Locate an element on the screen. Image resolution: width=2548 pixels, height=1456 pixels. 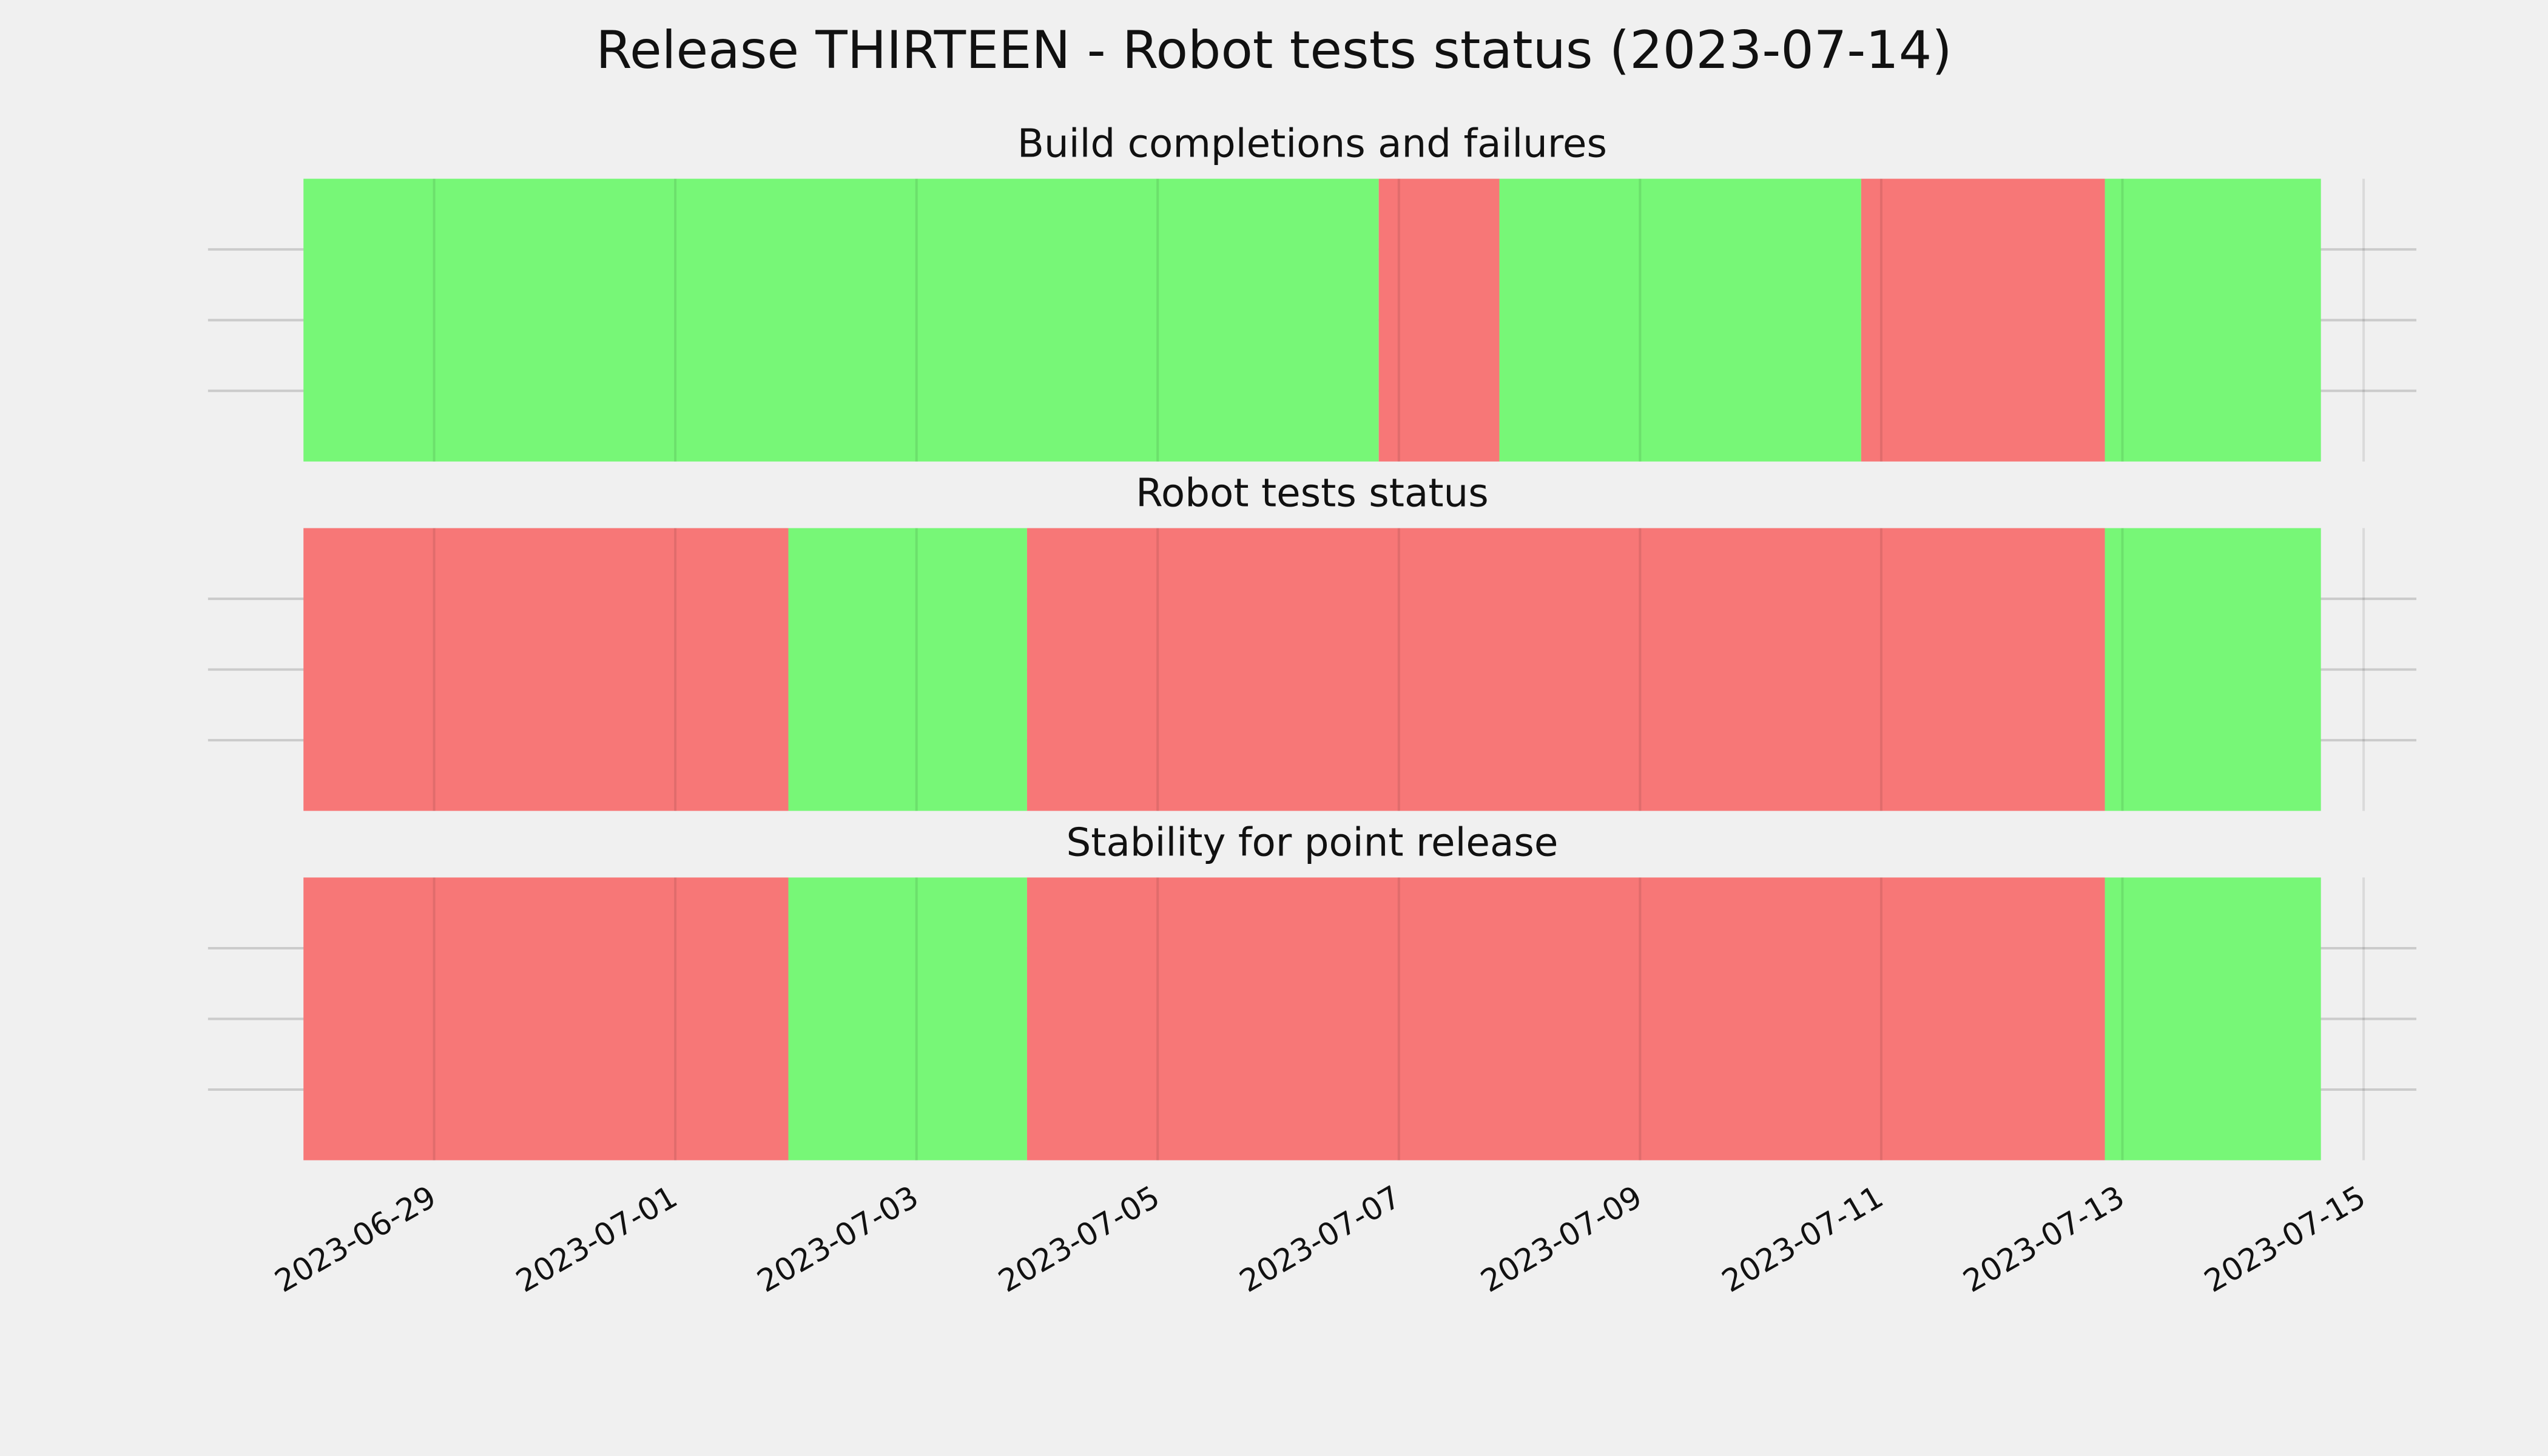
subplot-title: Build completions and failures is located at coordinates (1312, 144).